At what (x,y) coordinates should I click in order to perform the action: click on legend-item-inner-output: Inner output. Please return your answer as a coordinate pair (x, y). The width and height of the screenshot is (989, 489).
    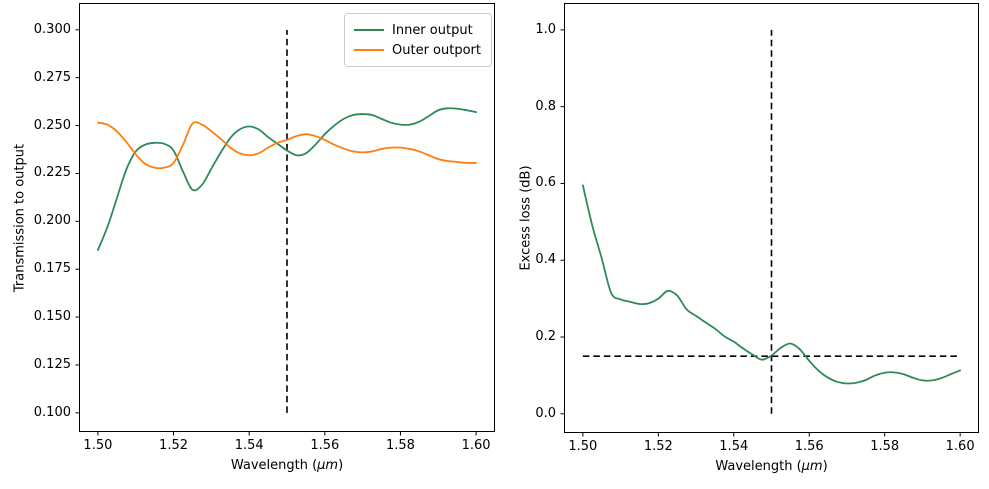
    Looking at the image, I should click on (417, 30).